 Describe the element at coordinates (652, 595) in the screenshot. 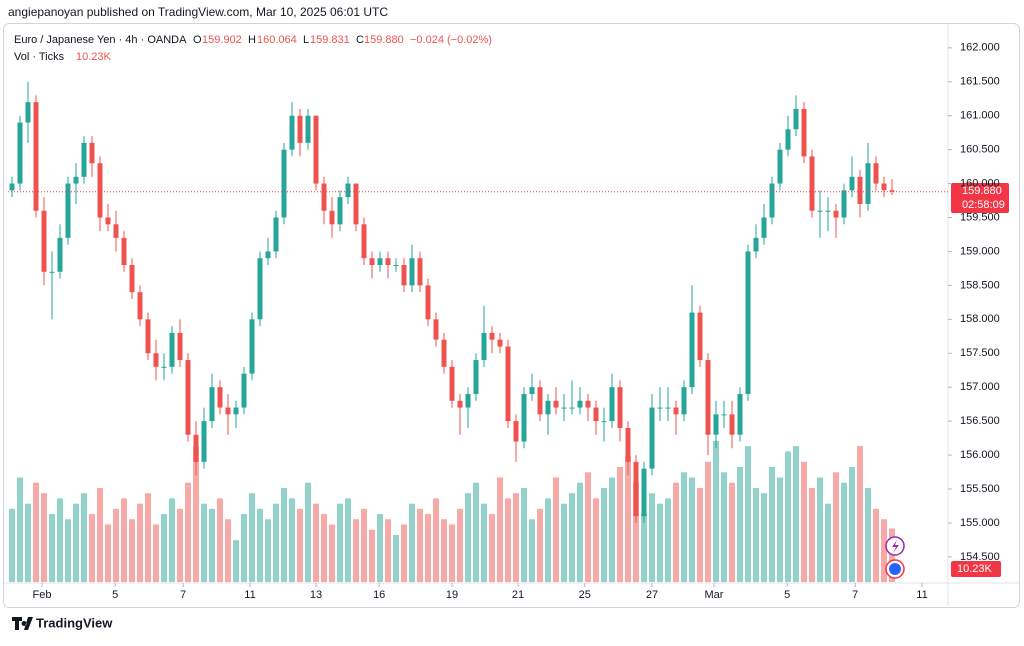

I see `x-tick-label: 27` at that location.